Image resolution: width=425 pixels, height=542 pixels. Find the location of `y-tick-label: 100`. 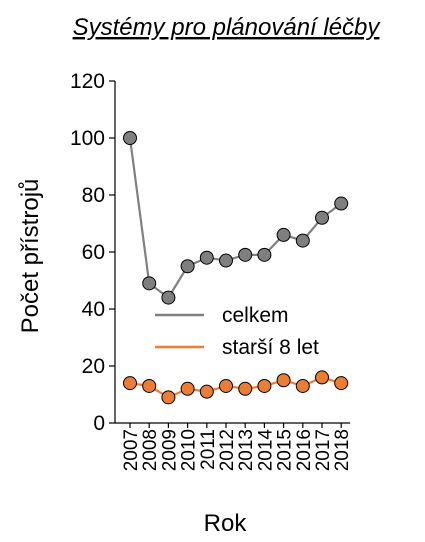

y-tick-label: 100 is located at coordinates (87, 138).